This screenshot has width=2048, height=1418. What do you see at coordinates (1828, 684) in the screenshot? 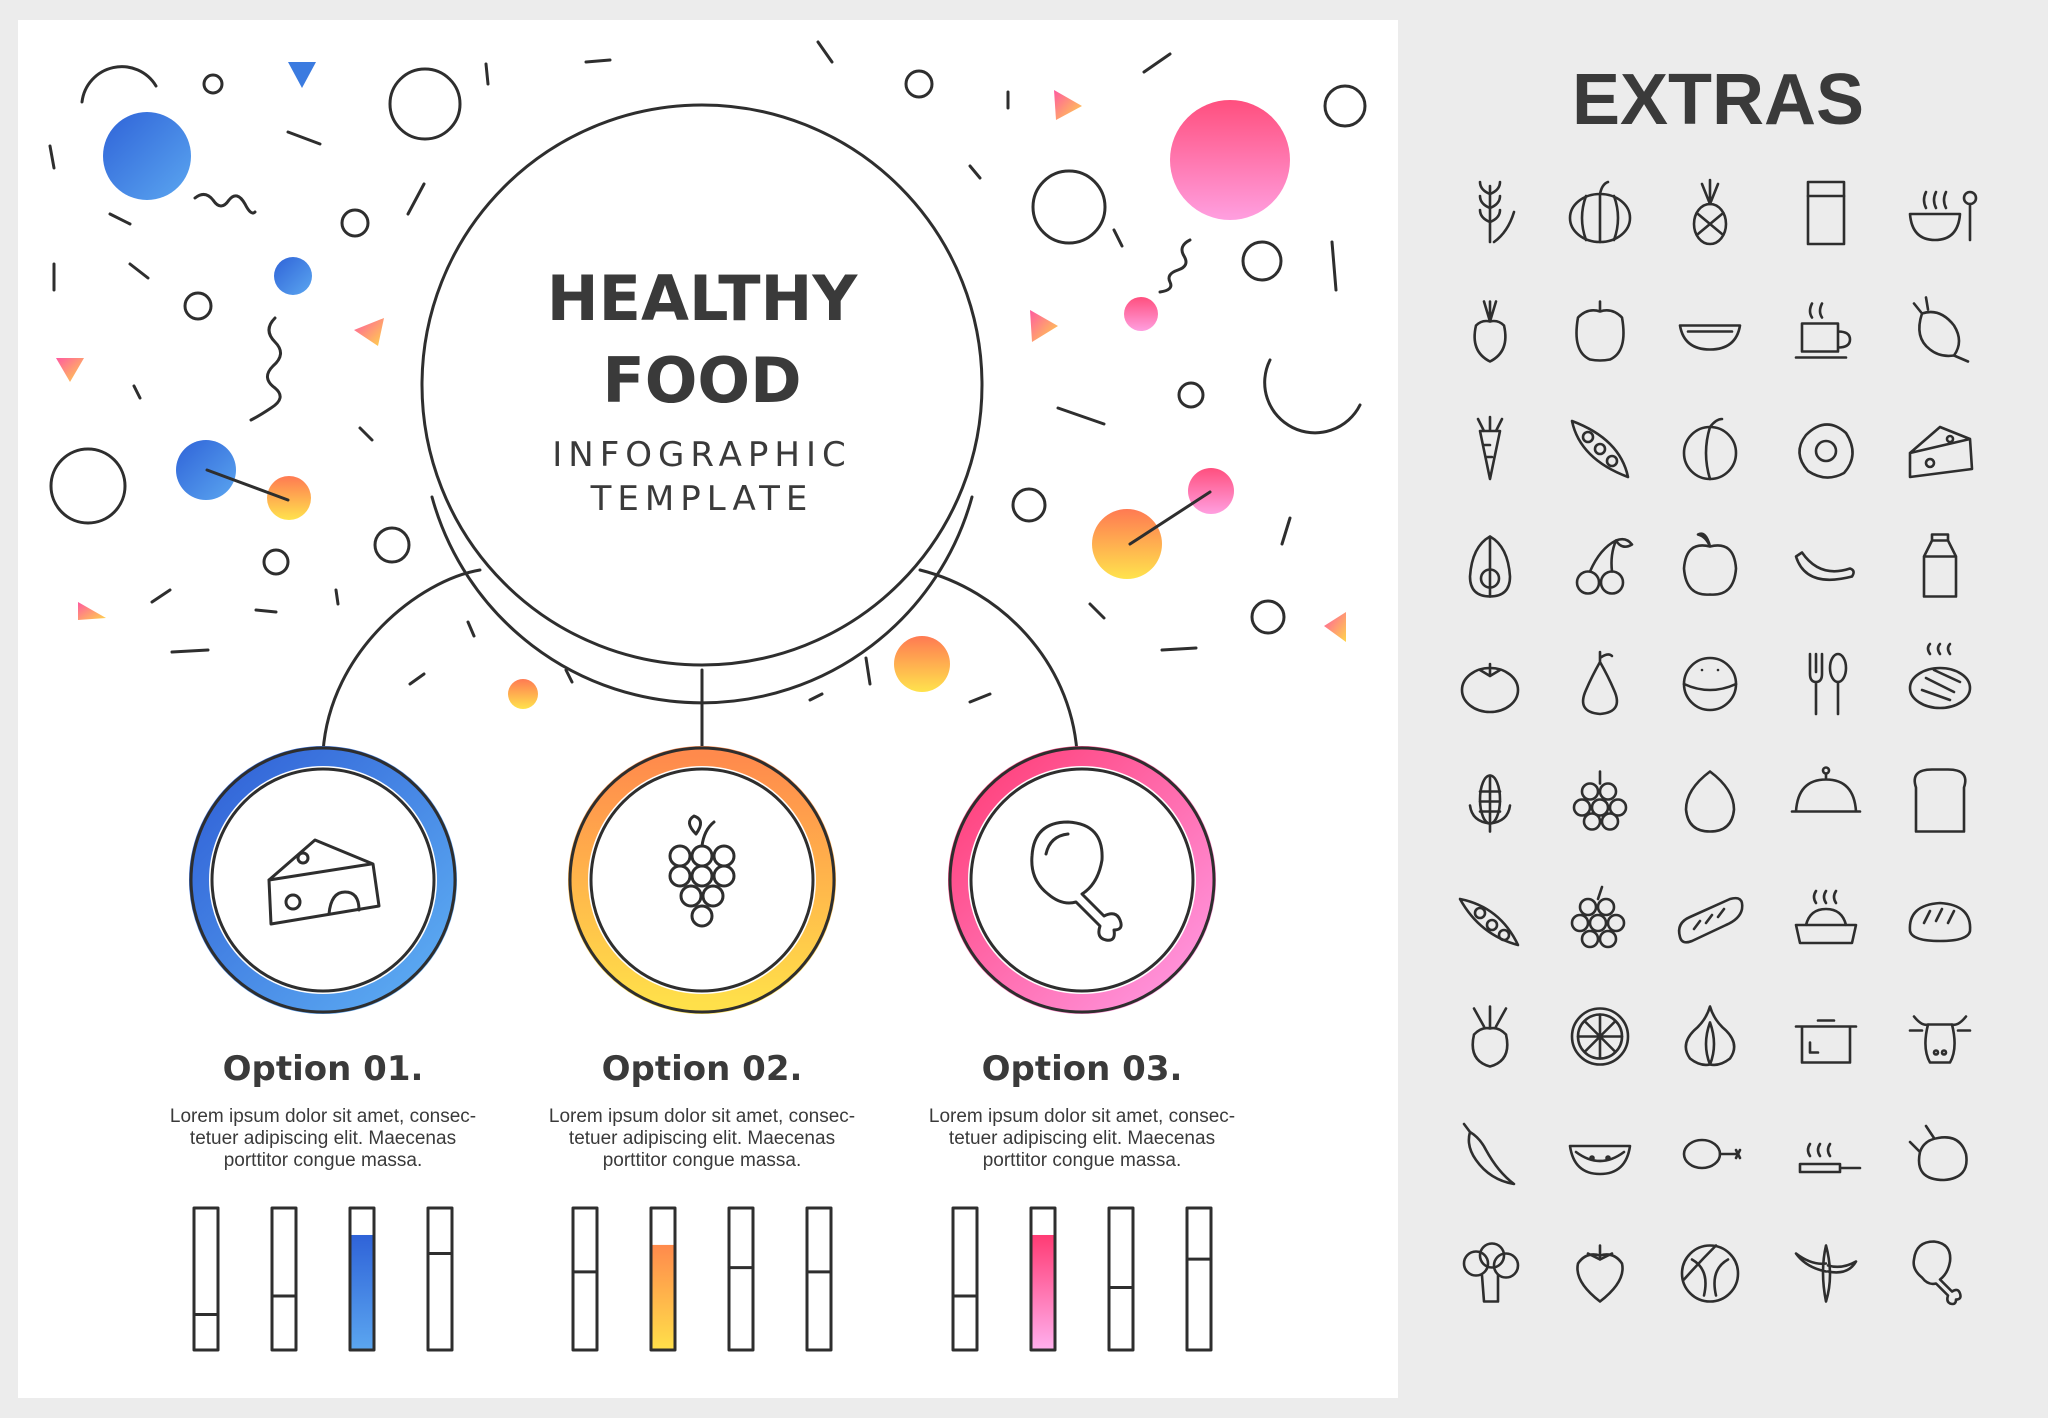
I see `cutlery-icon` at bounding box center [1828, 684].